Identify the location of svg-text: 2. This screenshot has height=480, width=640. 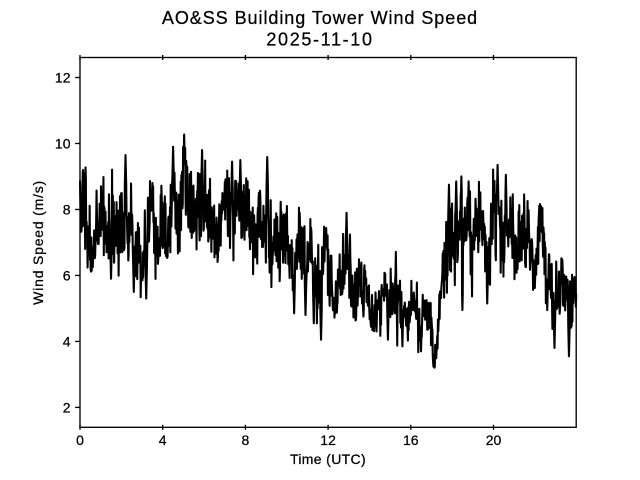
(67, 408).